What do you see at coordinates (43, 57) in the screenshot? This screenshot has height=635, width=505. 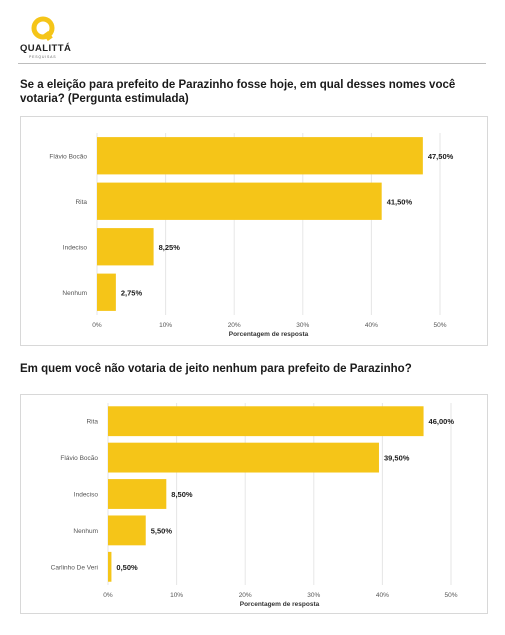 I see `brand-subtitle: PESQUISAS` at bounding box center [43, 57].